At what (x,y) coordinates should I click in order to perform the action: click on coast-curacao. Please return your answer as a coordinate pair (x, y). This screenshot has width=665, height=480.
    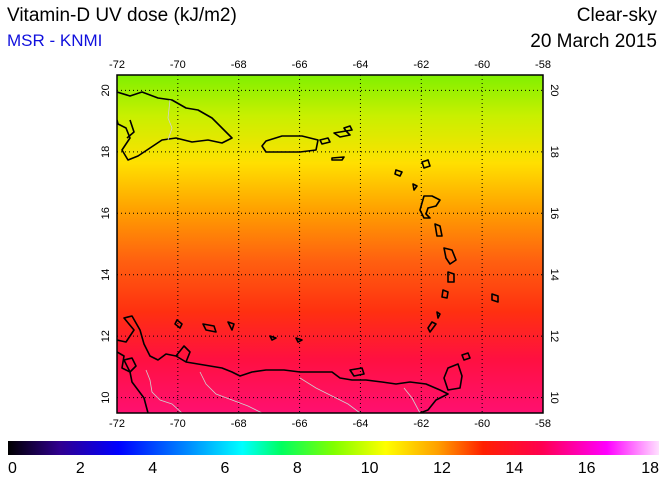
    Looking at the image, I should click on (209, 328).